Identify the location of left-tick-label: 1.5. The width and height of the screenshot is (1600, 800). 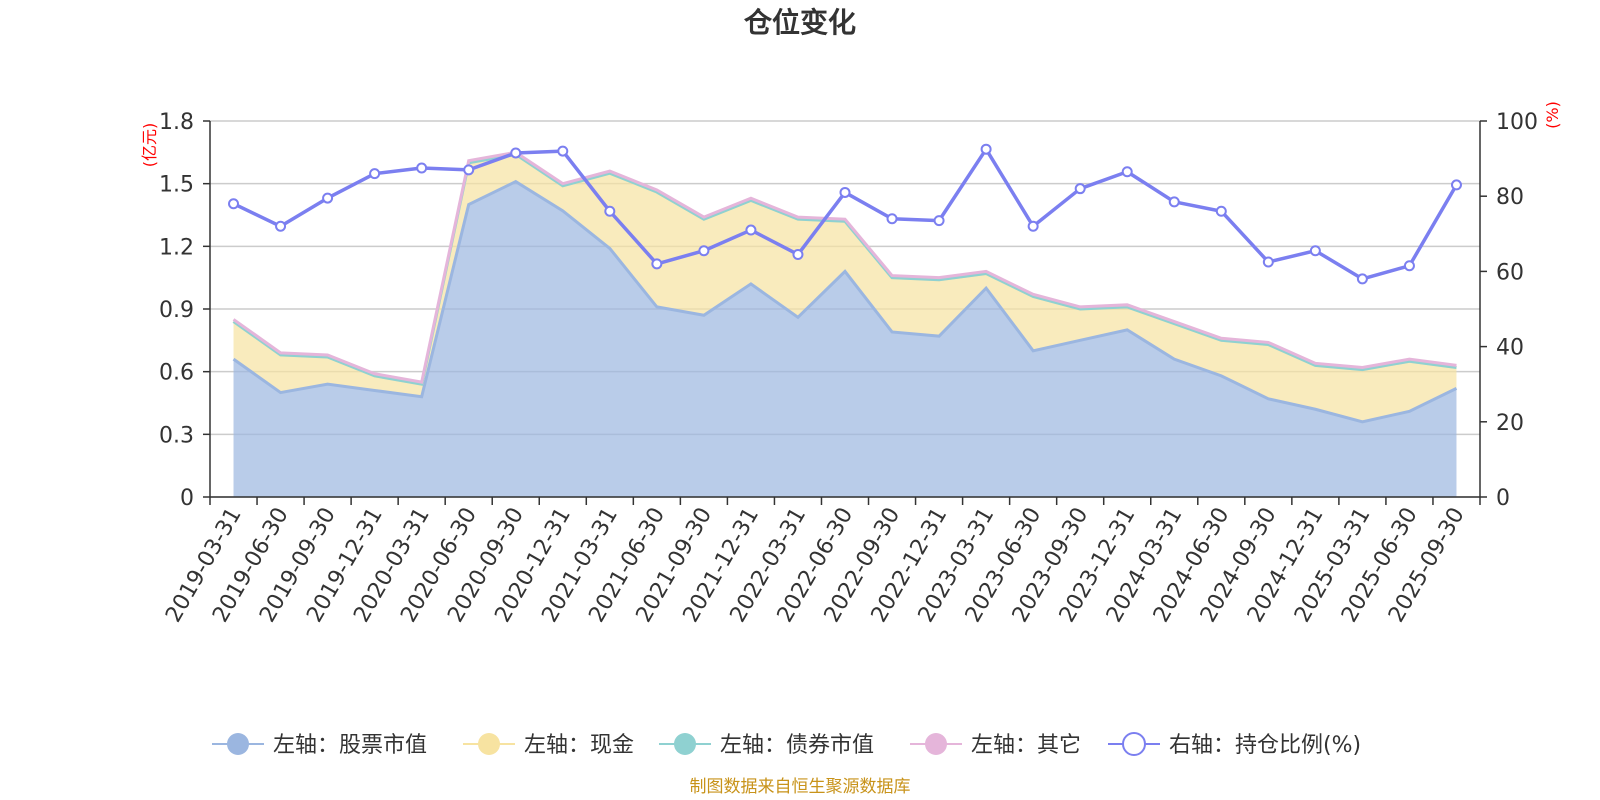
(176, 185).